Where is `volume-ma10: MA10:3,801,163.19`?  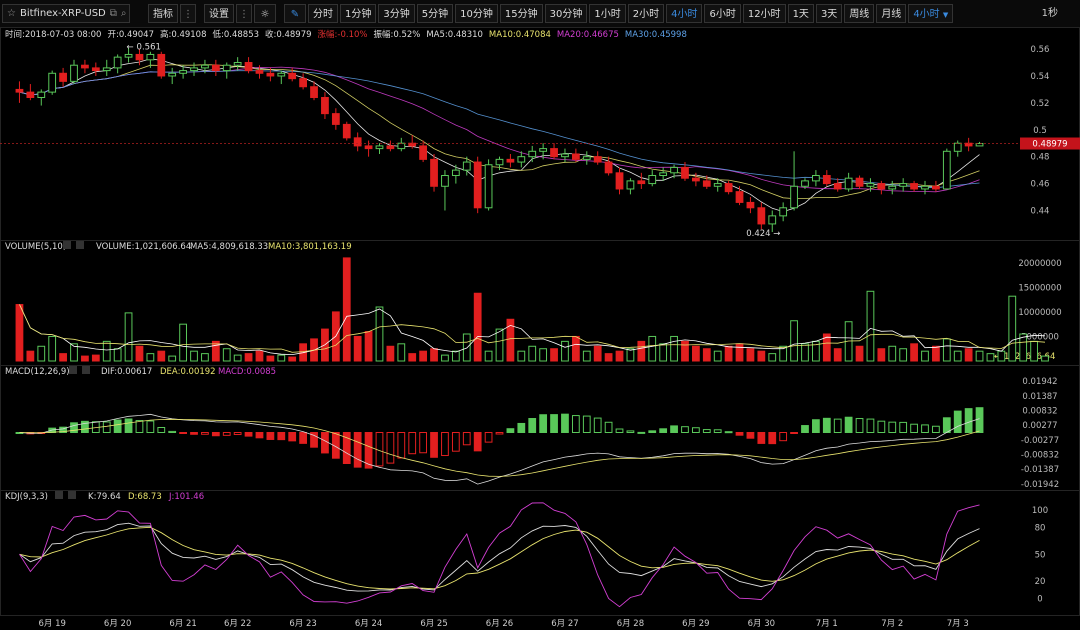
volume-ma10: MA10:3,801,163.19 is located at coordinates (310, 247).